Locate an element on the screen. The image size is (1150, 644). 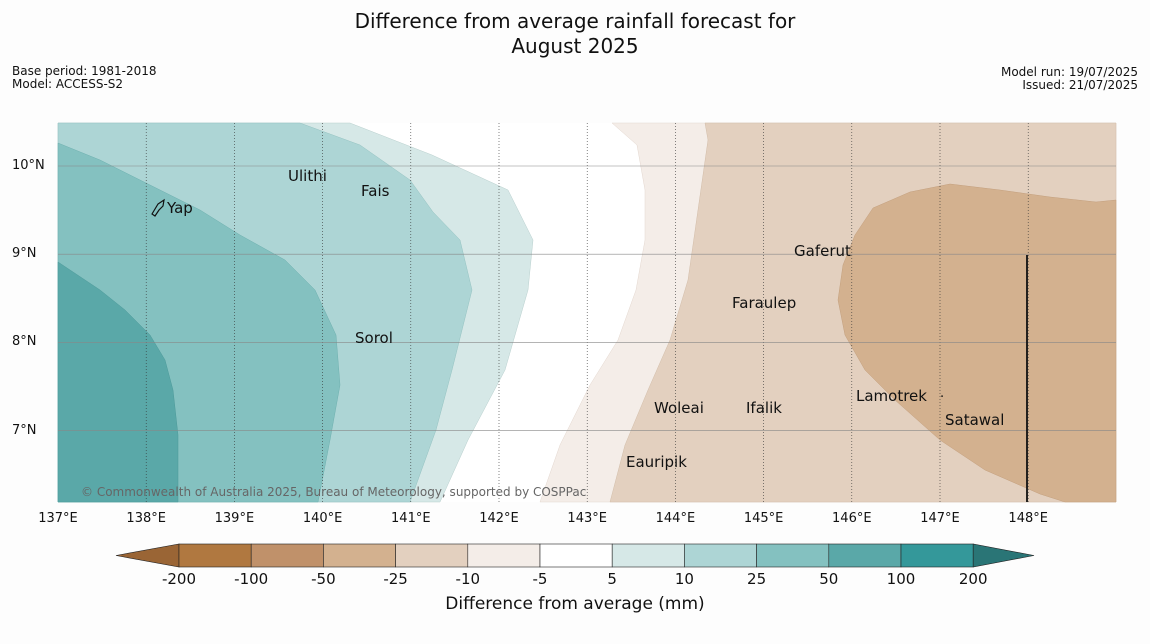
x-tick-label: 143°E is located at coordinates (587, 518).